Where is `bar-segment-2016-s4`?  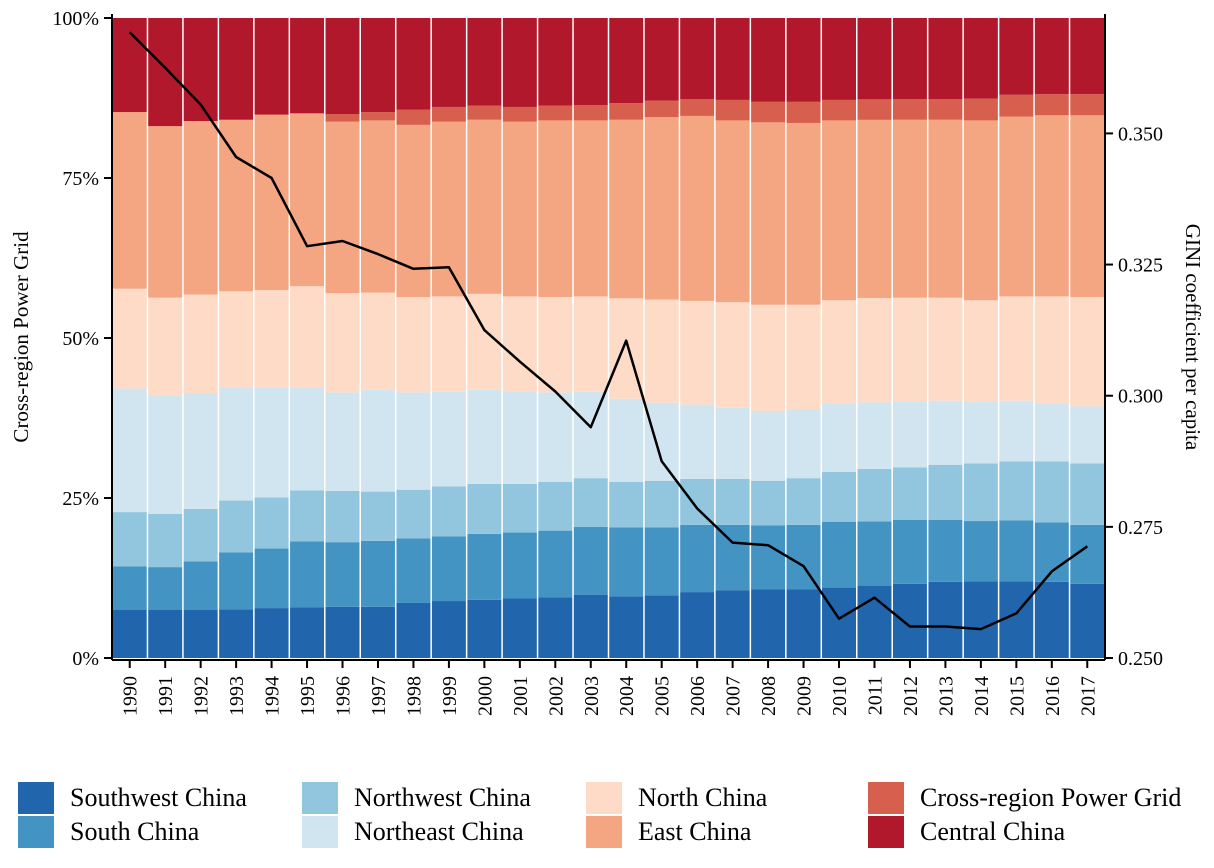
bar-segment-2016-s4 is located at coordinates (1051, 350).